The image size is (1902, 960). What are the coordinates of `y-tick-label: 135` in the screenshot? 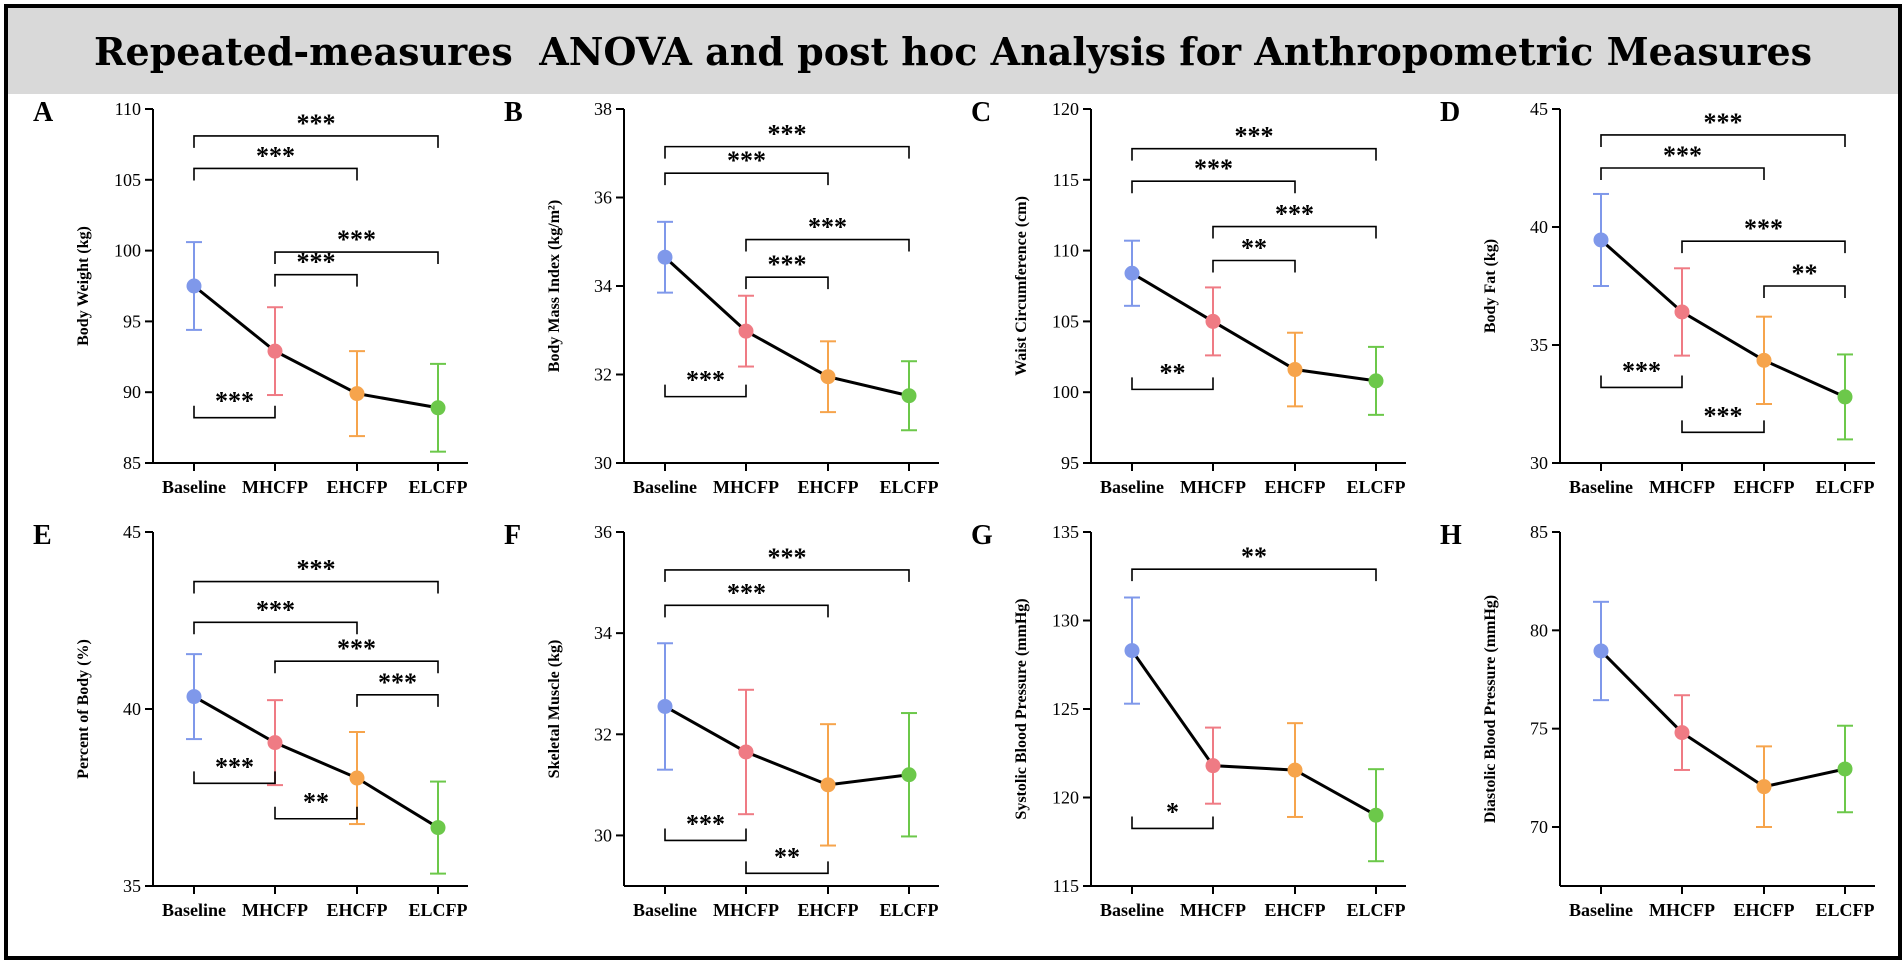 It's located at (1065, 532).